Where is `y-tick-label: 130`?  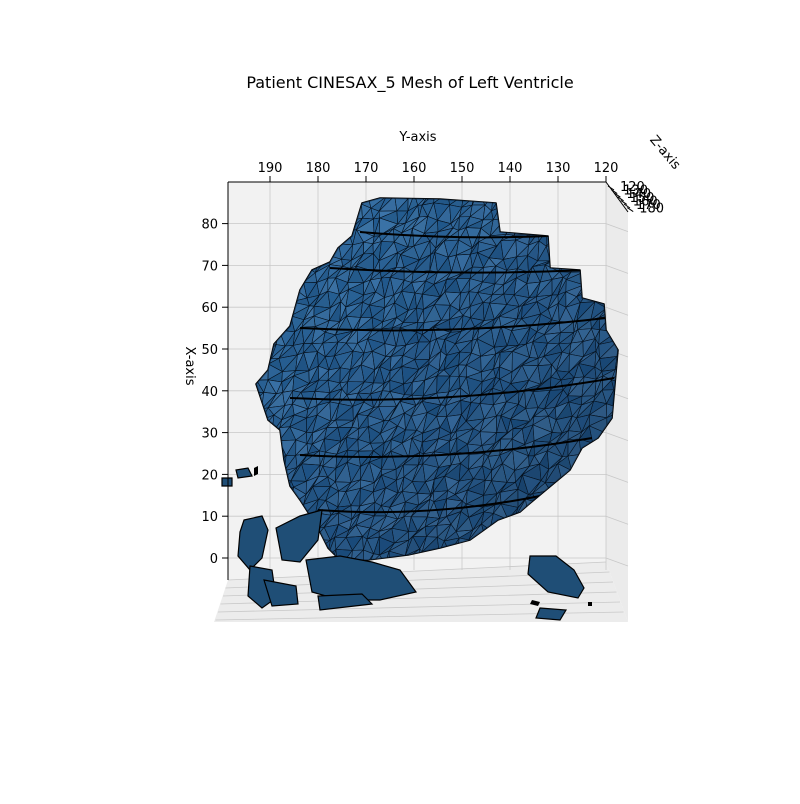
y-tick-label: 130 is located at coordinates (558, 168).